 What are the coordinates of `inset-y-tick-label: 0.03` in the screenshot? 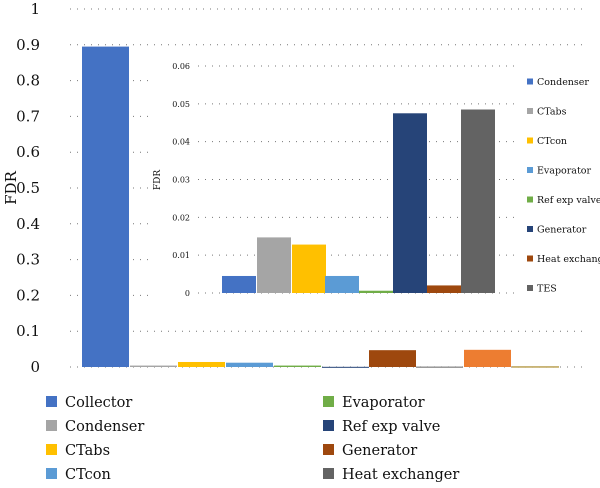 It's located at (181, 180).